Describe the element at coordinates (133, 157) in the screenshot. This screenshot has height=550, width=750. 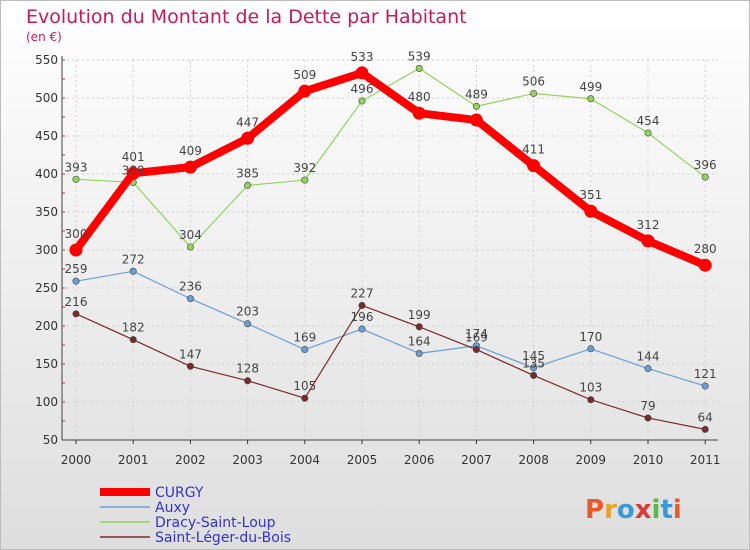
I see `data-label: 401` at that location.